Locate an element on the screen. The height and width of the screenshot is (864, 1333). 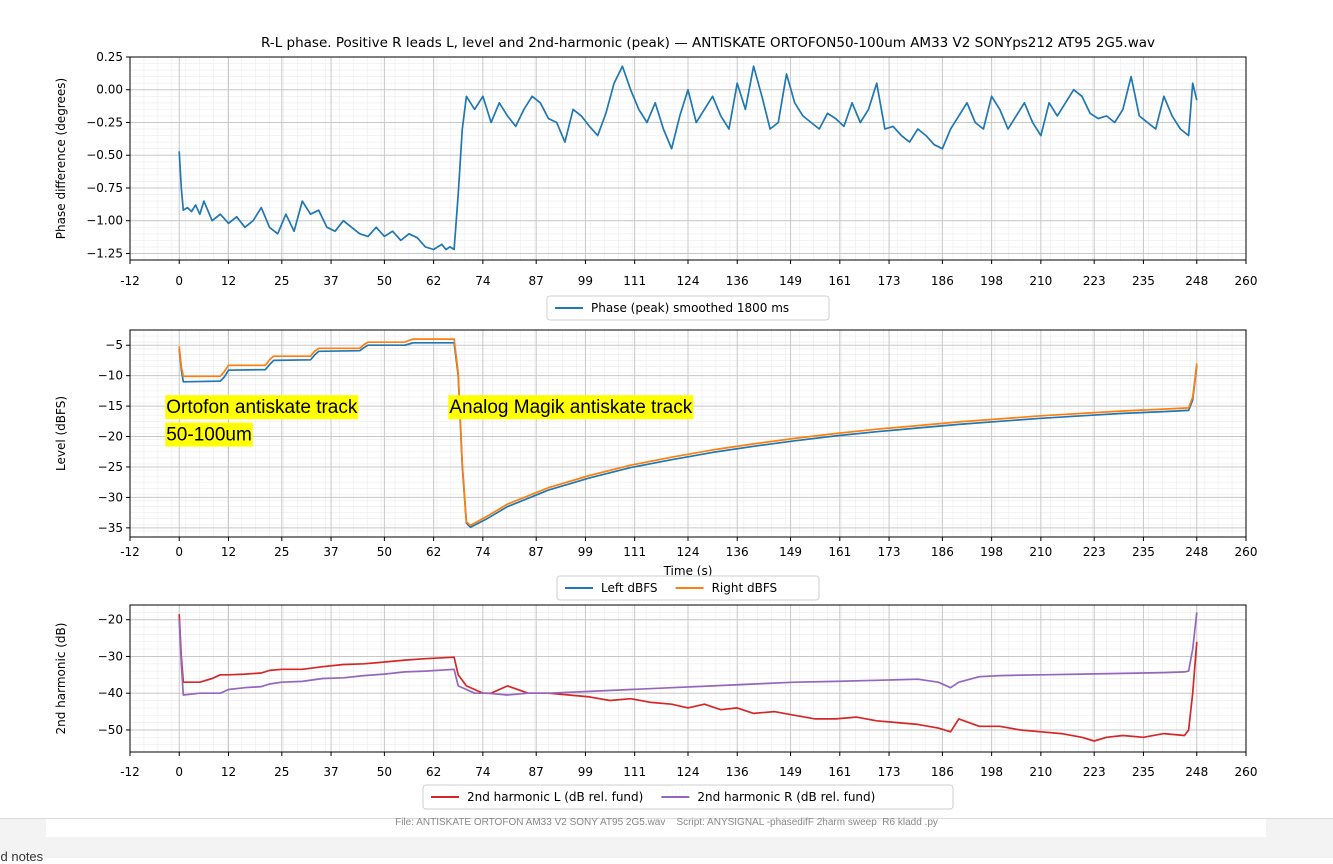
y-tick-label: −25 is located at coordinates (110, 467).